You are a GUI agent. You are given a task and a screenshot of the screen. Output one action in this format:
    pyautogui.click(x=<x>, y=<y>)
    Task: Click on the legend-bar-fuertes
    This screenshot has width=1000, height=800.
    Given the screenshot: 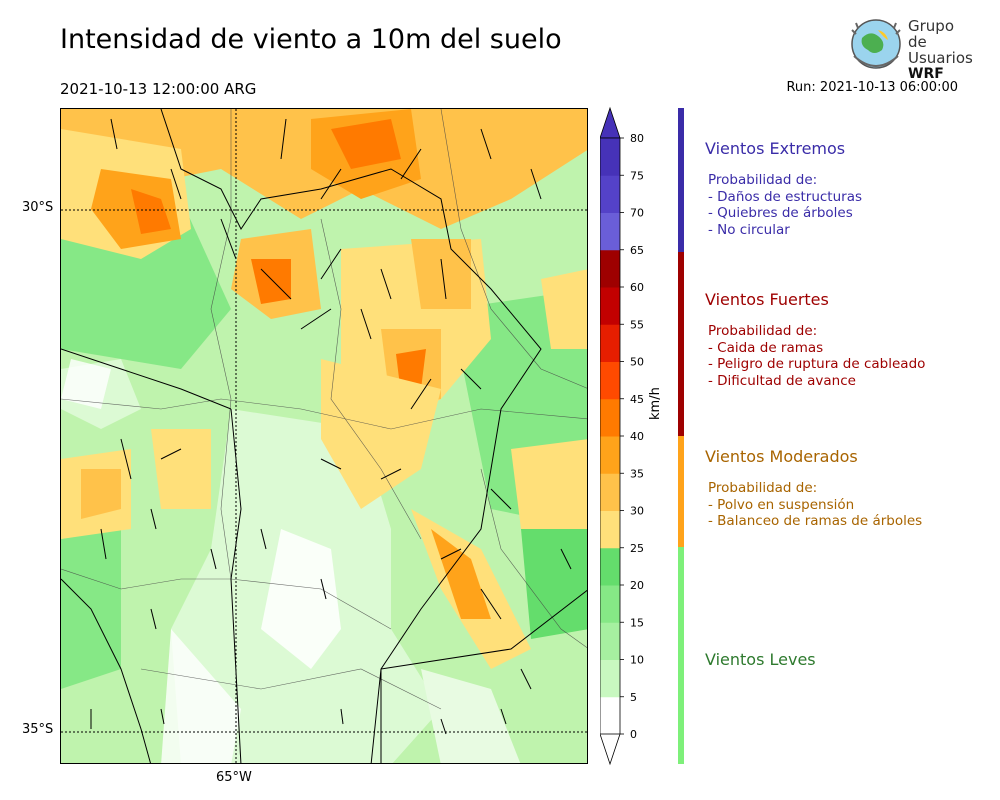 What is the action you would take?
    pyautogui.click(x=681, y=344)
    